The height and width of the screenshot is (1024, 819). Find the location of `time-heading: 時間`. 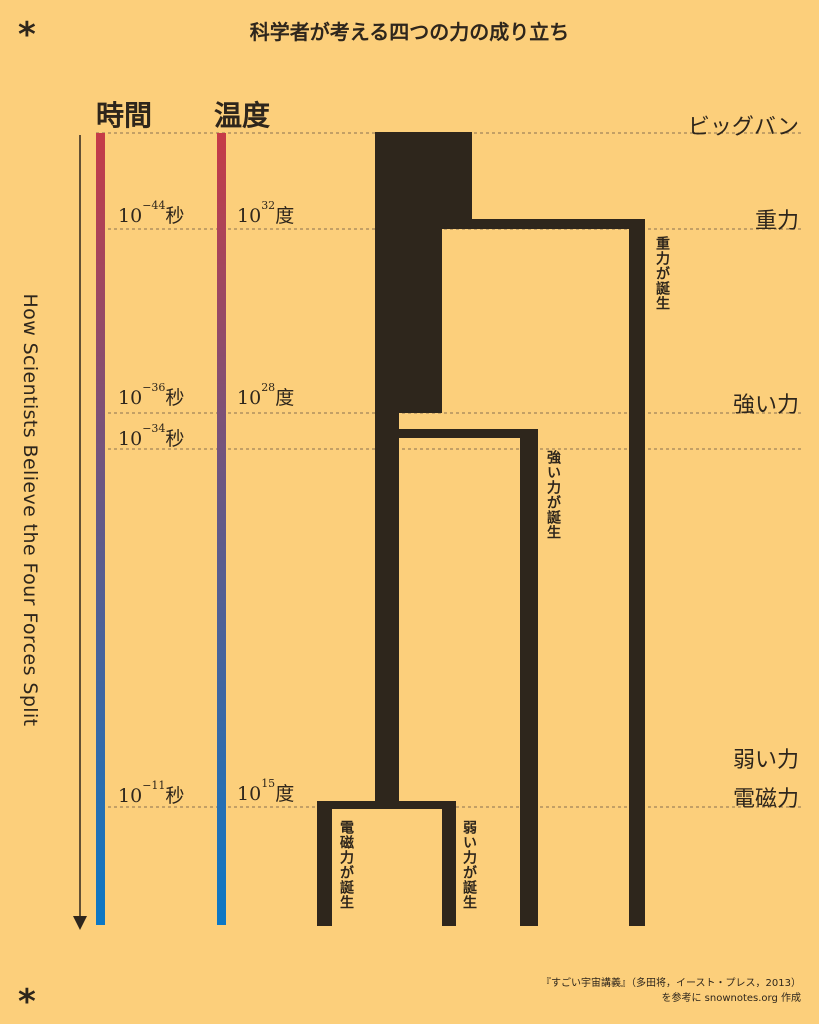

time-heading: 時間 is located at coordinates (124, 115).